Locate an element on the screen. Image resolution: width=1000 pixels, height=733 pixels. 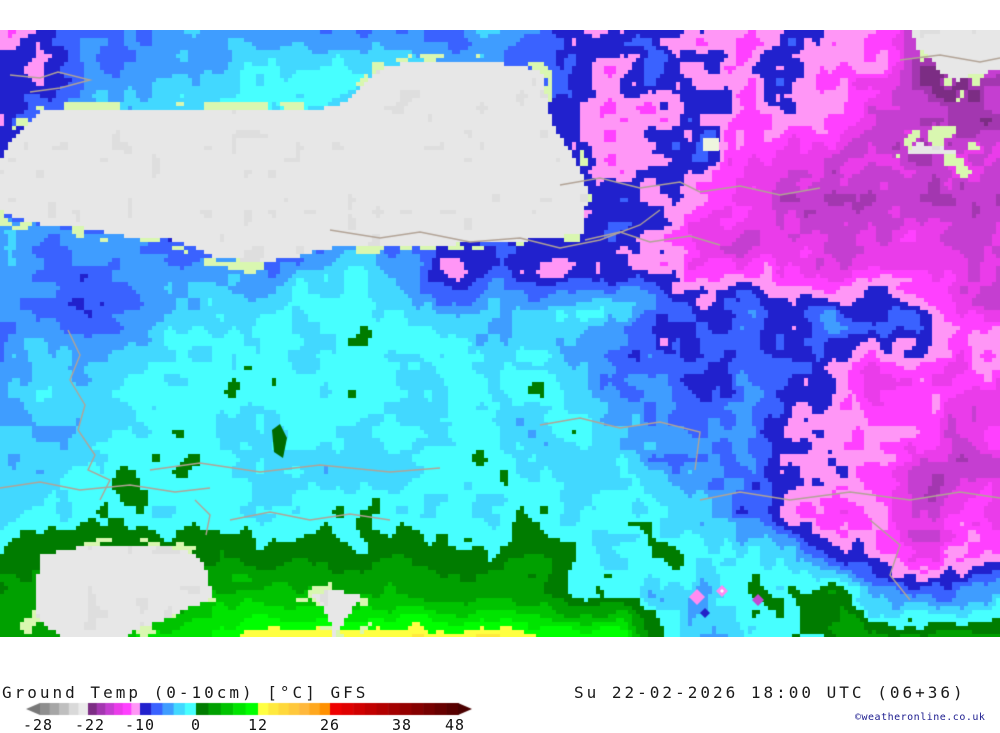
colorbar-tick-label: 12 is located at coordinates (258, 724).